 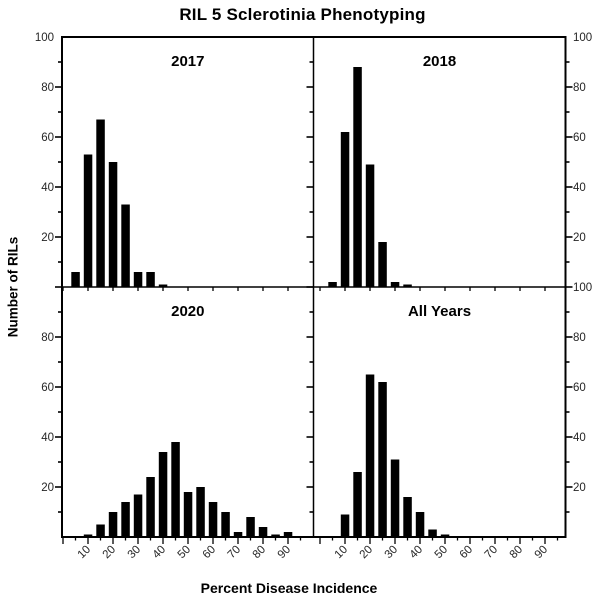 What do you see at coordinates (302, 14) in the screenshot?
I see `chart-title: RIL 5 Sclerotinia Phenotyping` at bounding box center [302, 14].